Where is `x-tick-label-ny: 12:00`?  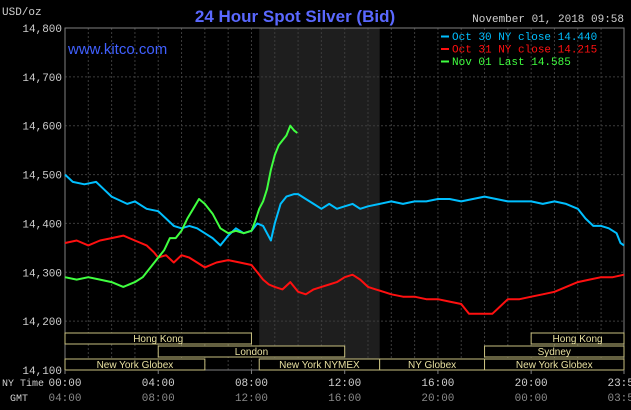
x-tick-label-ny: 12:00 is located at coordinates (344, 384).